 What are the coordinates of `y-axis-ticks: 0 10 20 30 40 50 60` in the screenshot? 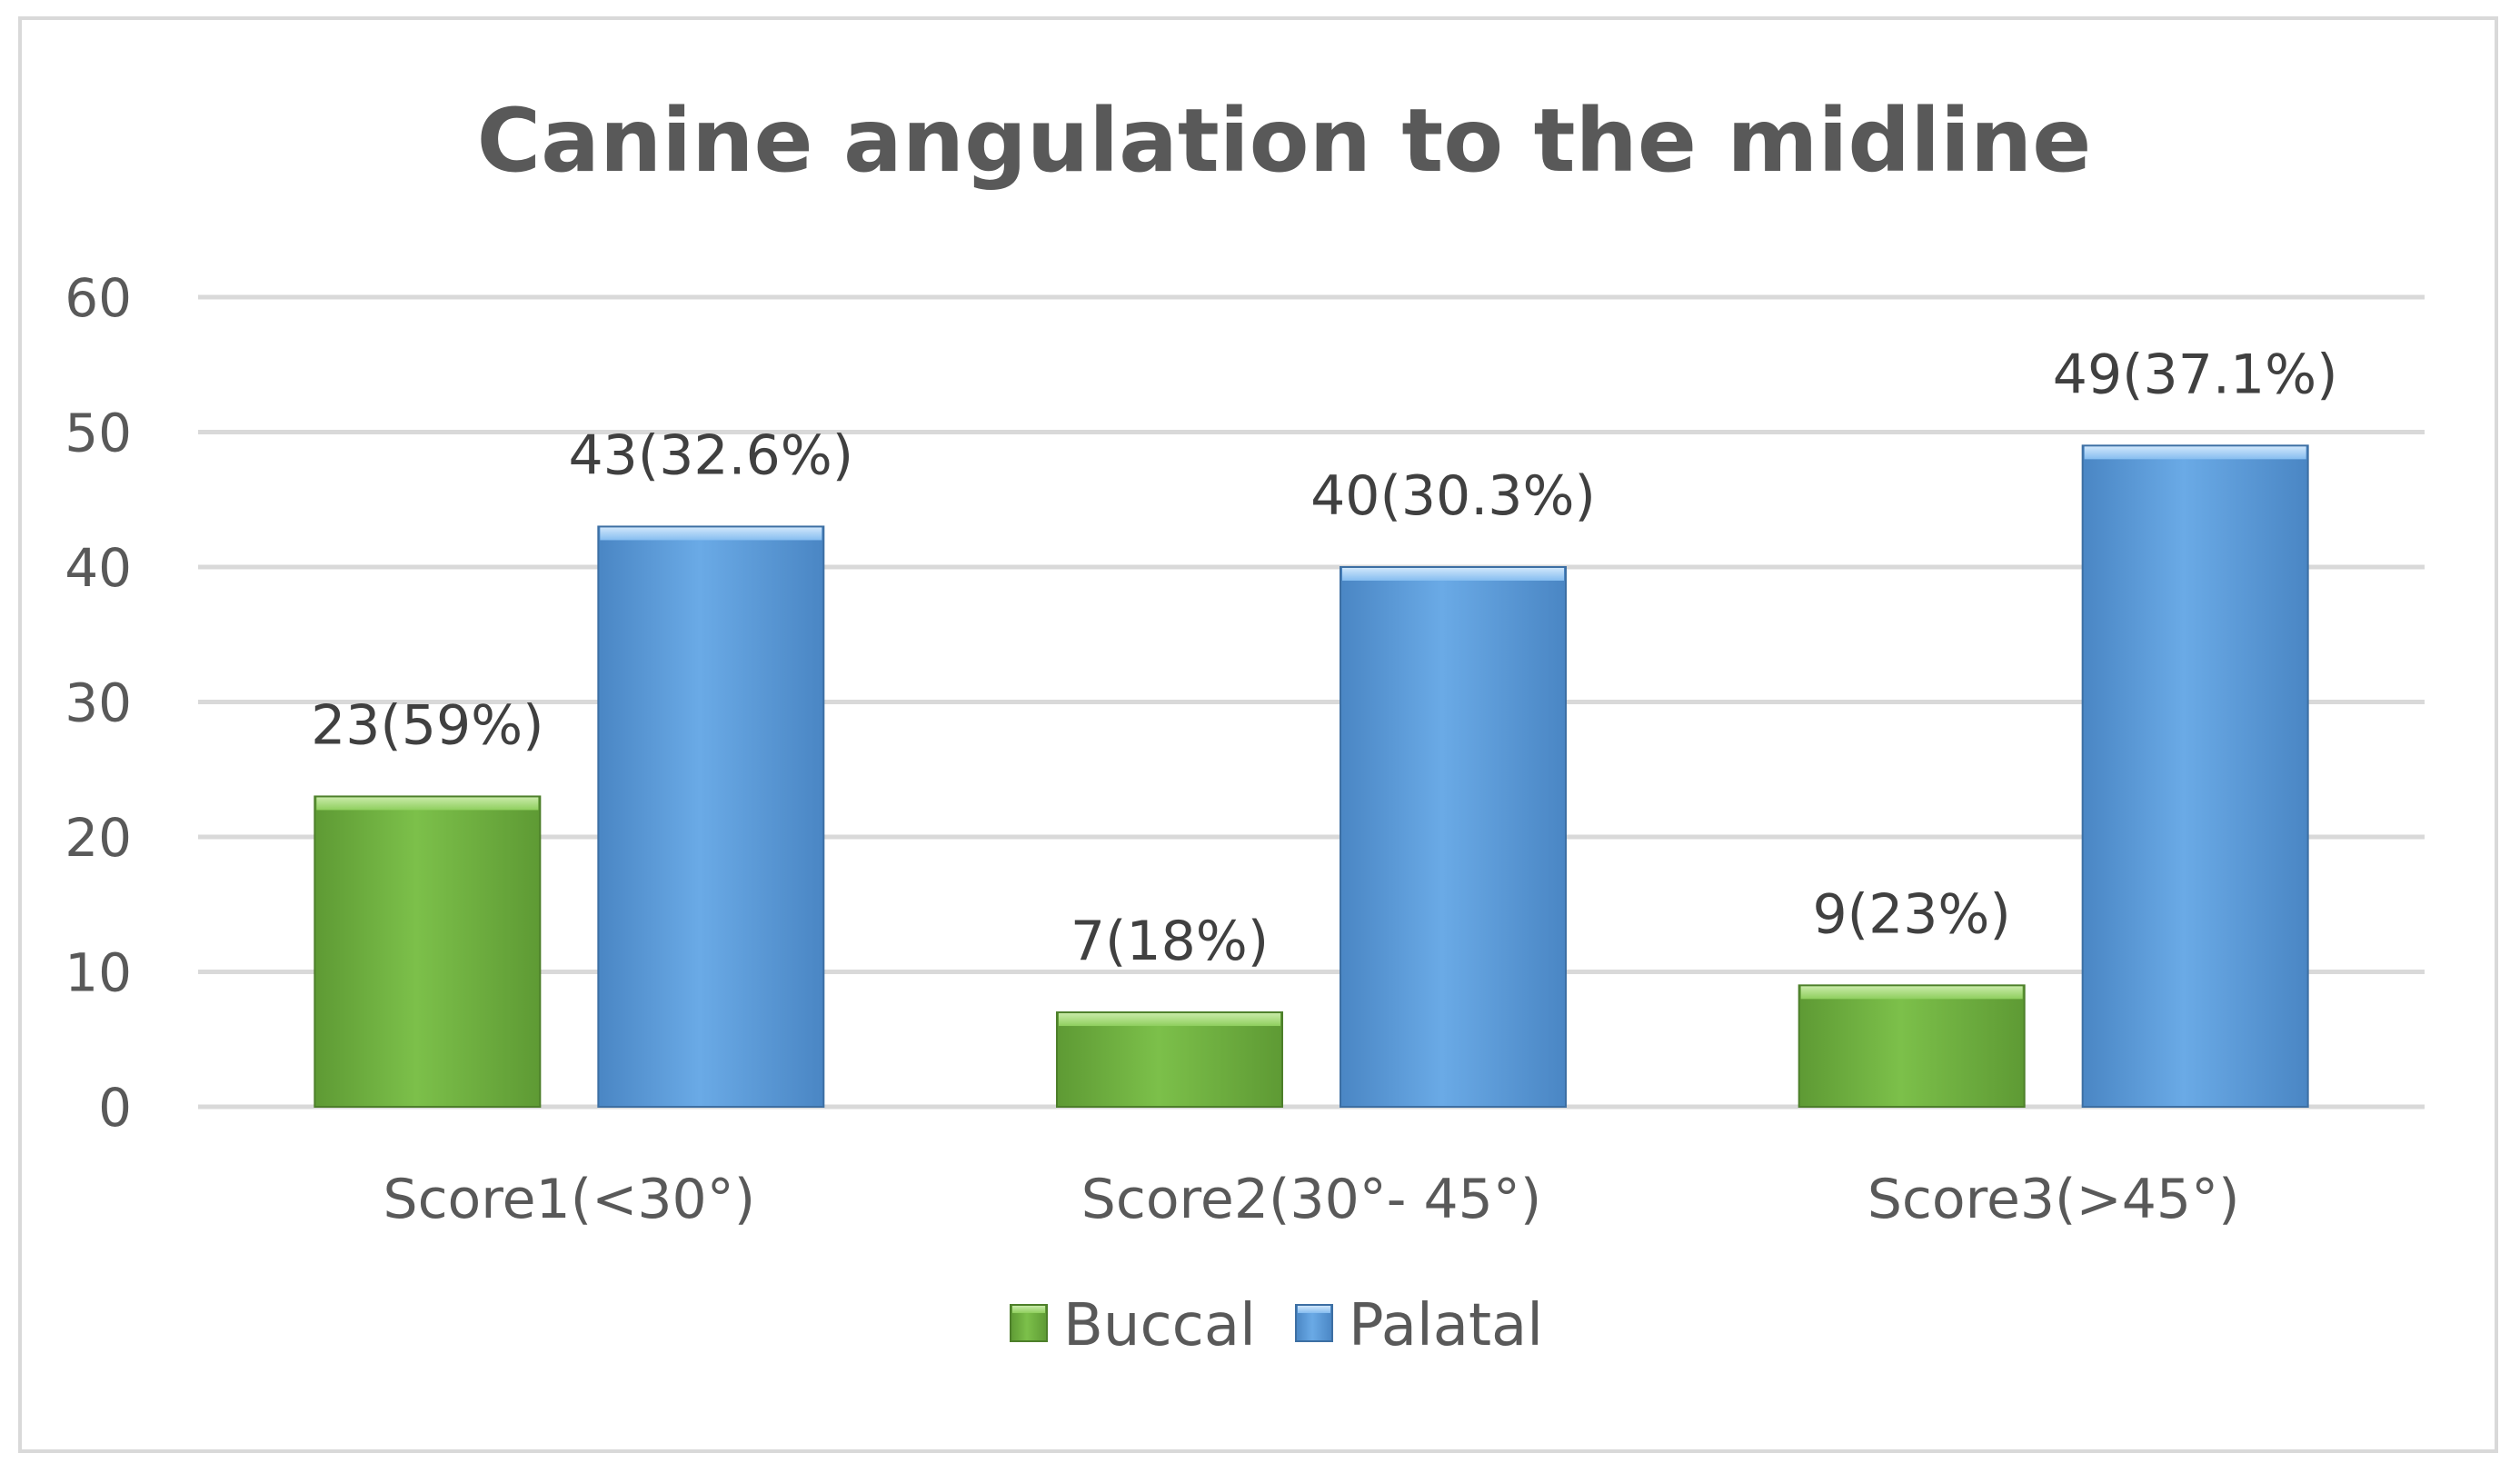 It's located at (98, 703).